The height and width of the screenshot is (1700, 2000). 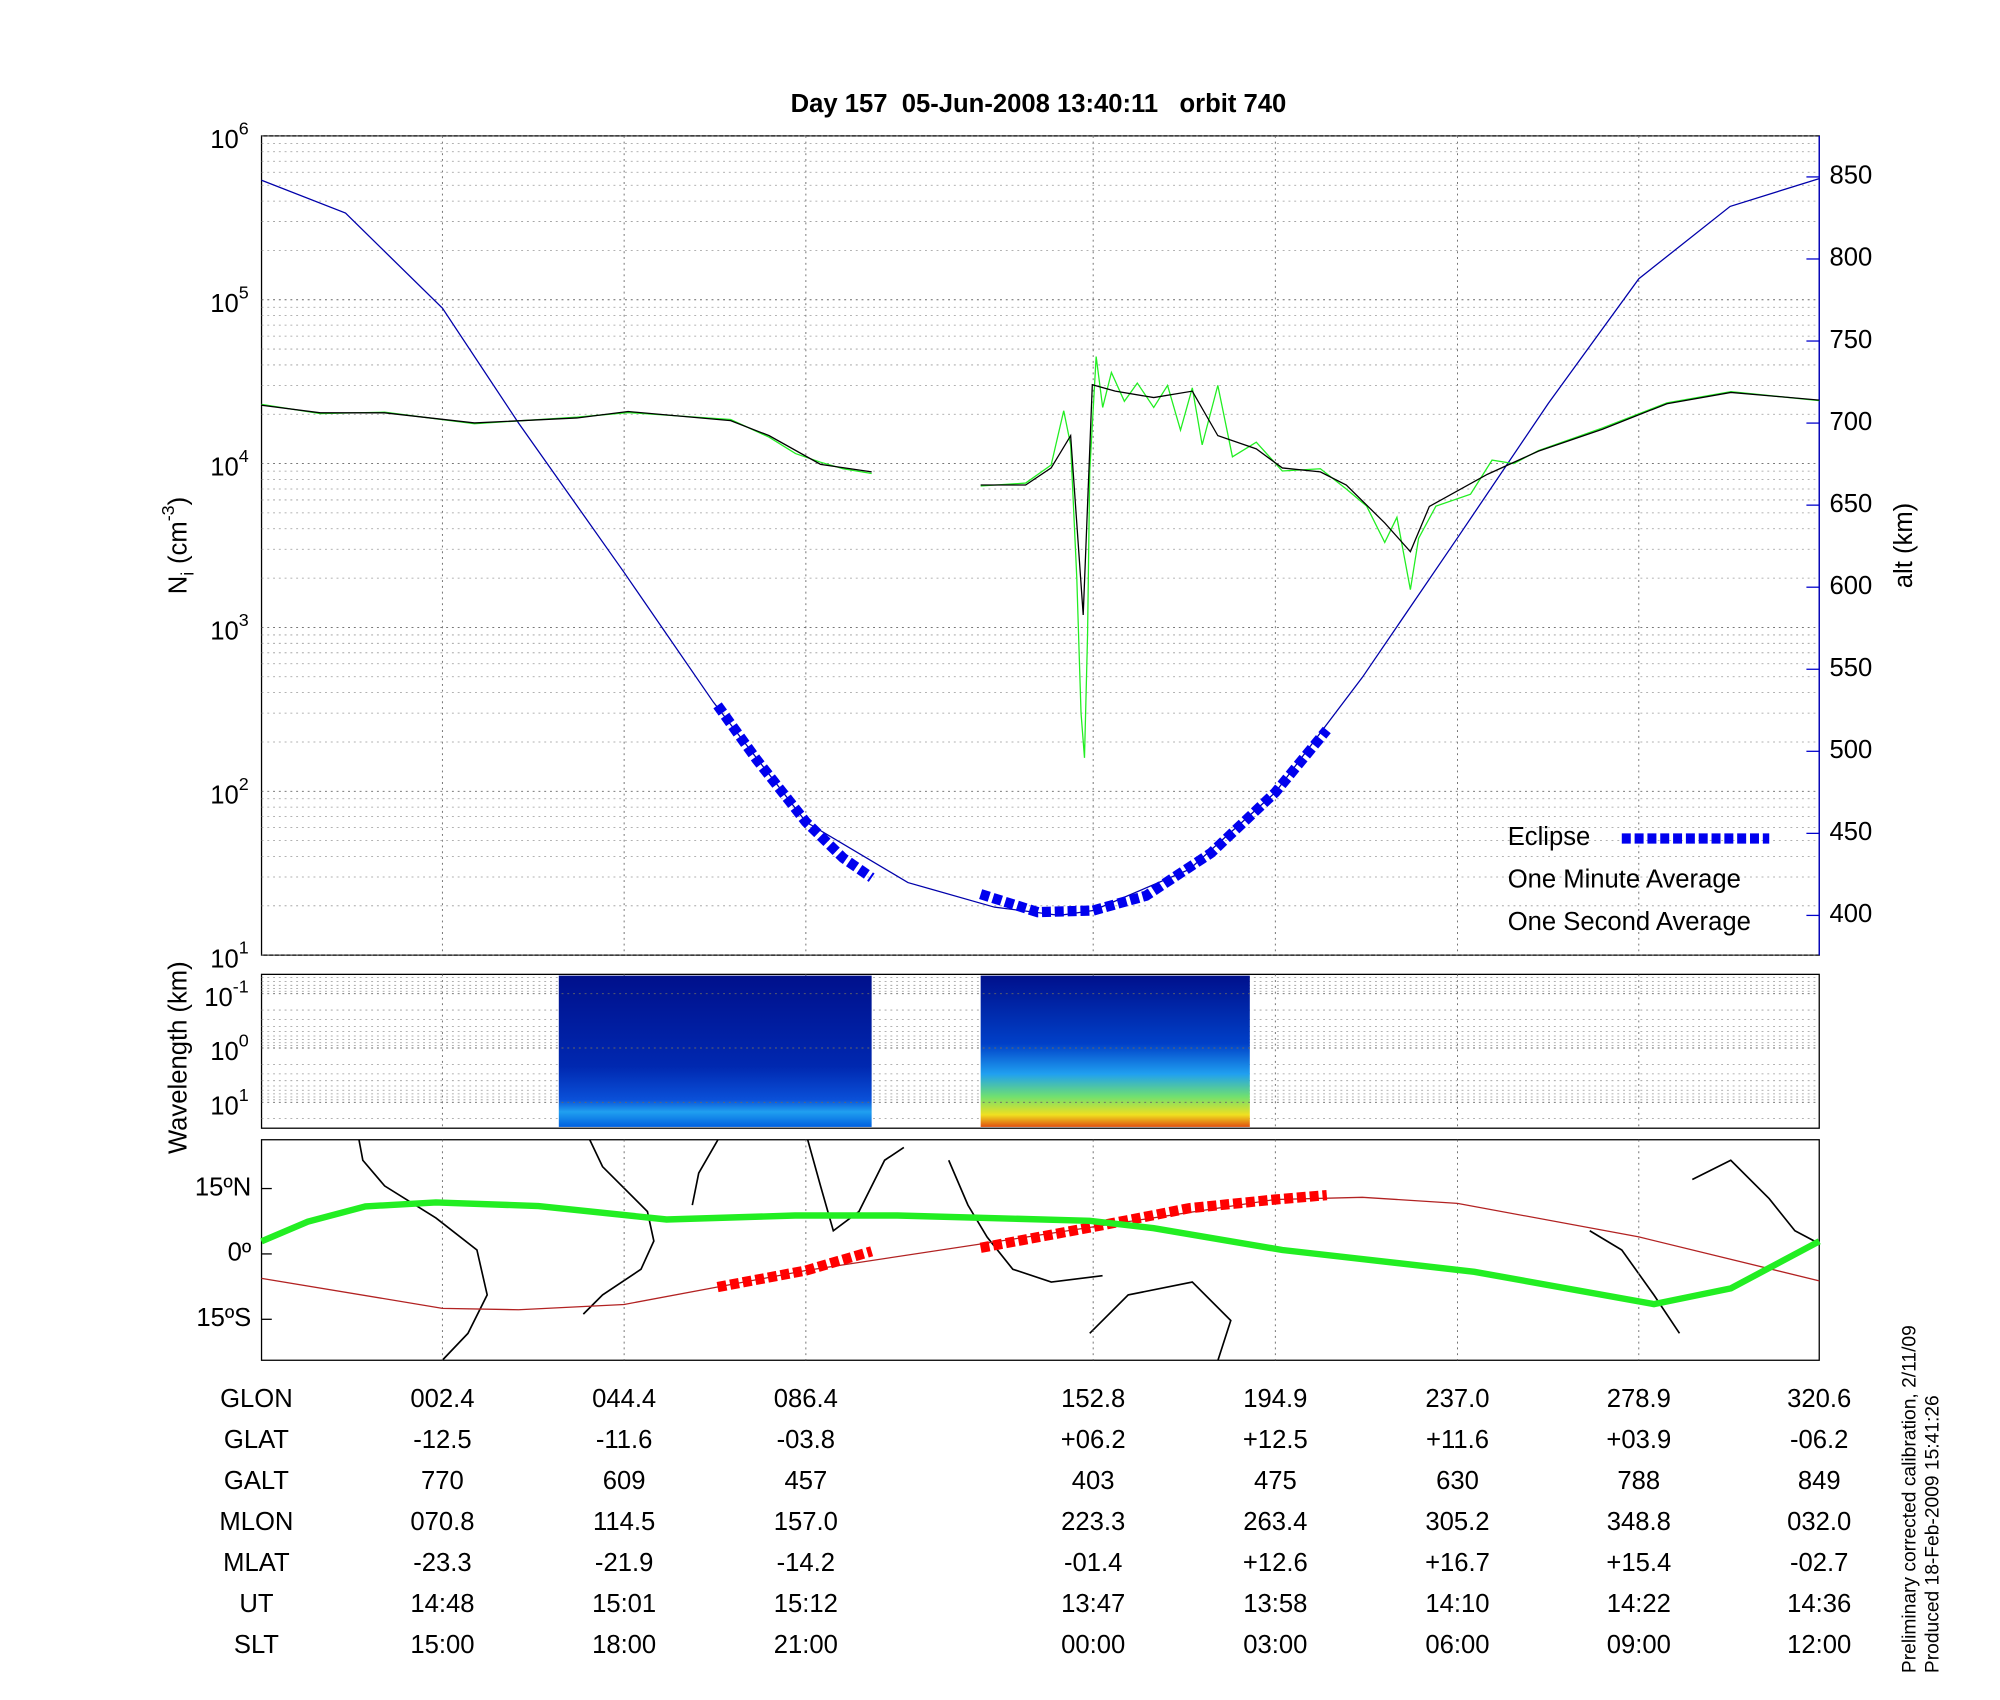 I want to click on y-tick-label: 15ºS, so click(x=223, y=1318).